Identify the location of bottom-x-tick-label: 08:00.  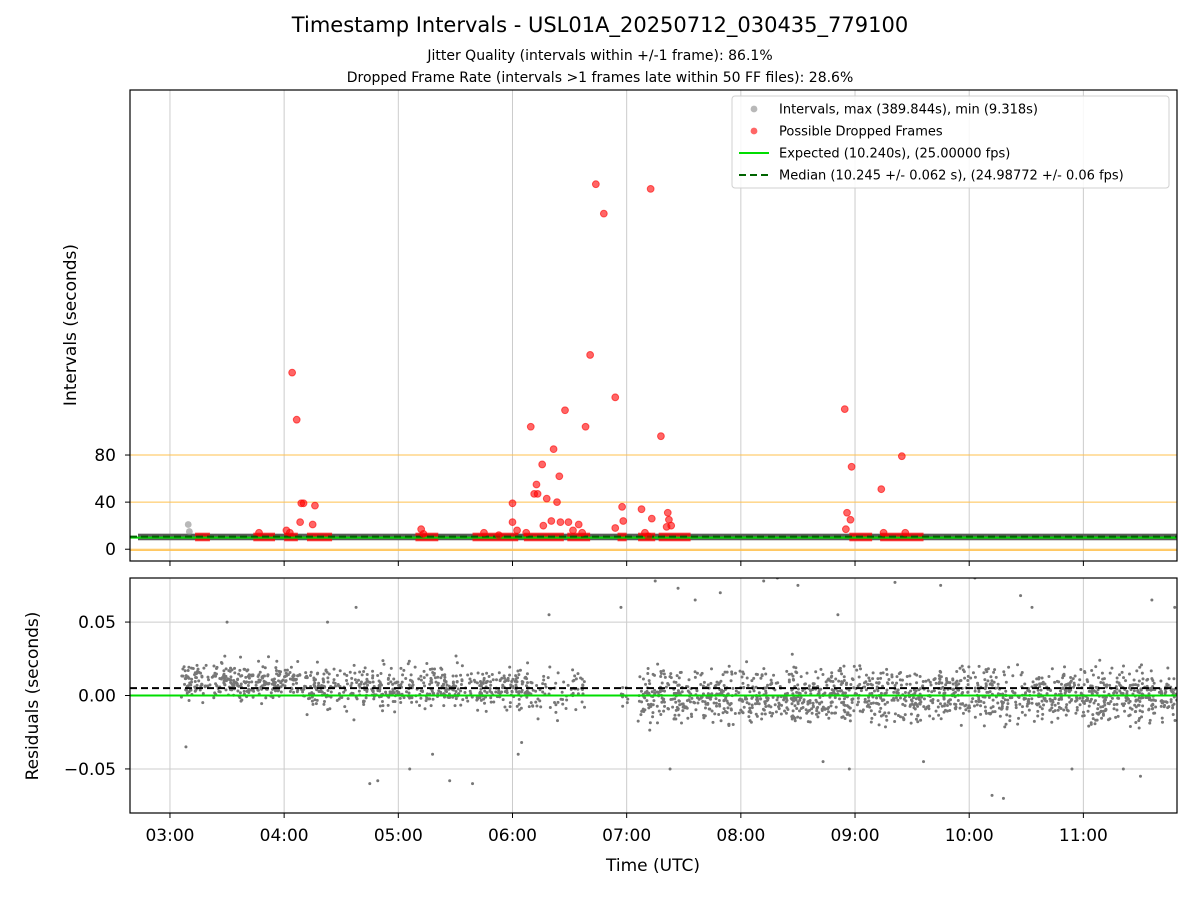
(740, 836).